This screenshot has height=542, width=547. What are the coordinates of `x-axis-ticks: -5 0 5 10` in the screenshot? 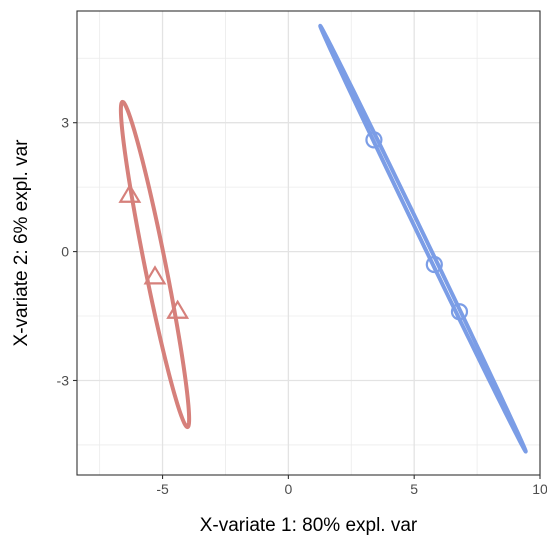 It's located at (351, 486).